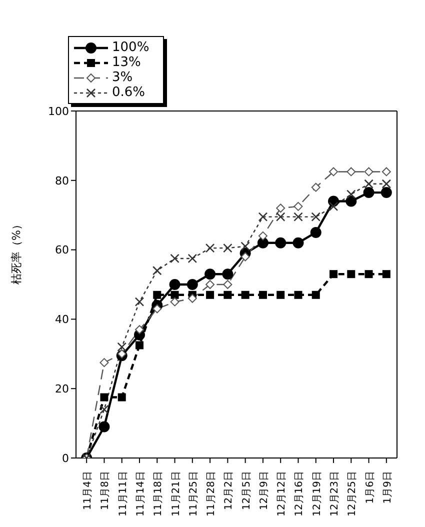 This screenshot has width=425, height=527. What do you see at coordinates (212, 493) in the screenshot?
I see `x-tick-label: 11月28日` at bounding box center [212, 493].